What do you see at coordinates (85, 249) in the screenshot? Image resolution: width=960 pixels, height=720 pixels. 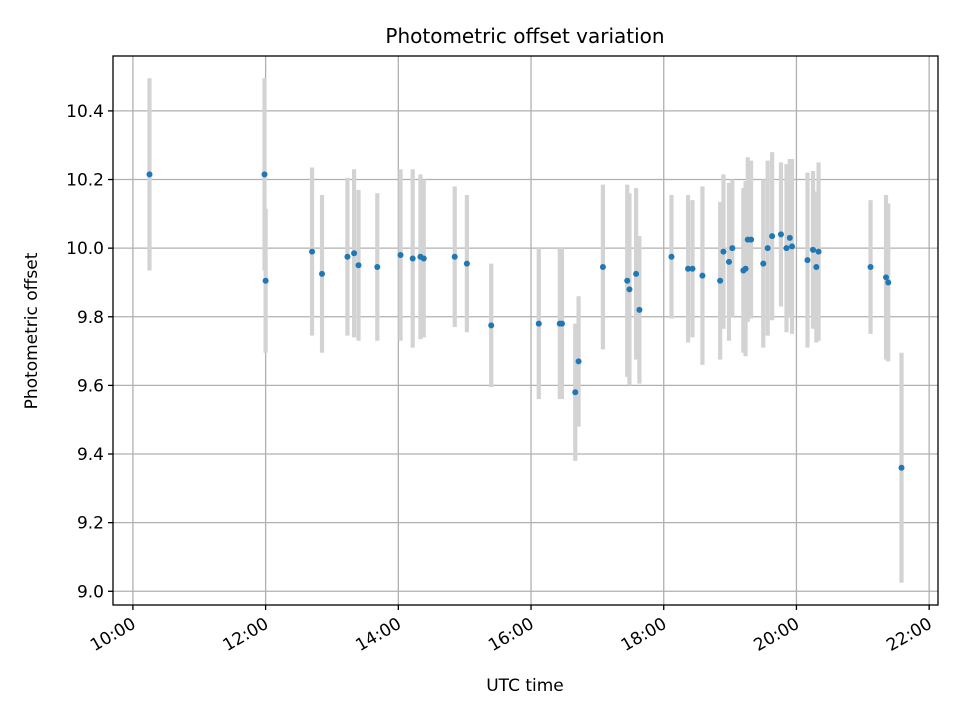 I see `y-tick-label: 10.0` at bounding box center [85, 249].